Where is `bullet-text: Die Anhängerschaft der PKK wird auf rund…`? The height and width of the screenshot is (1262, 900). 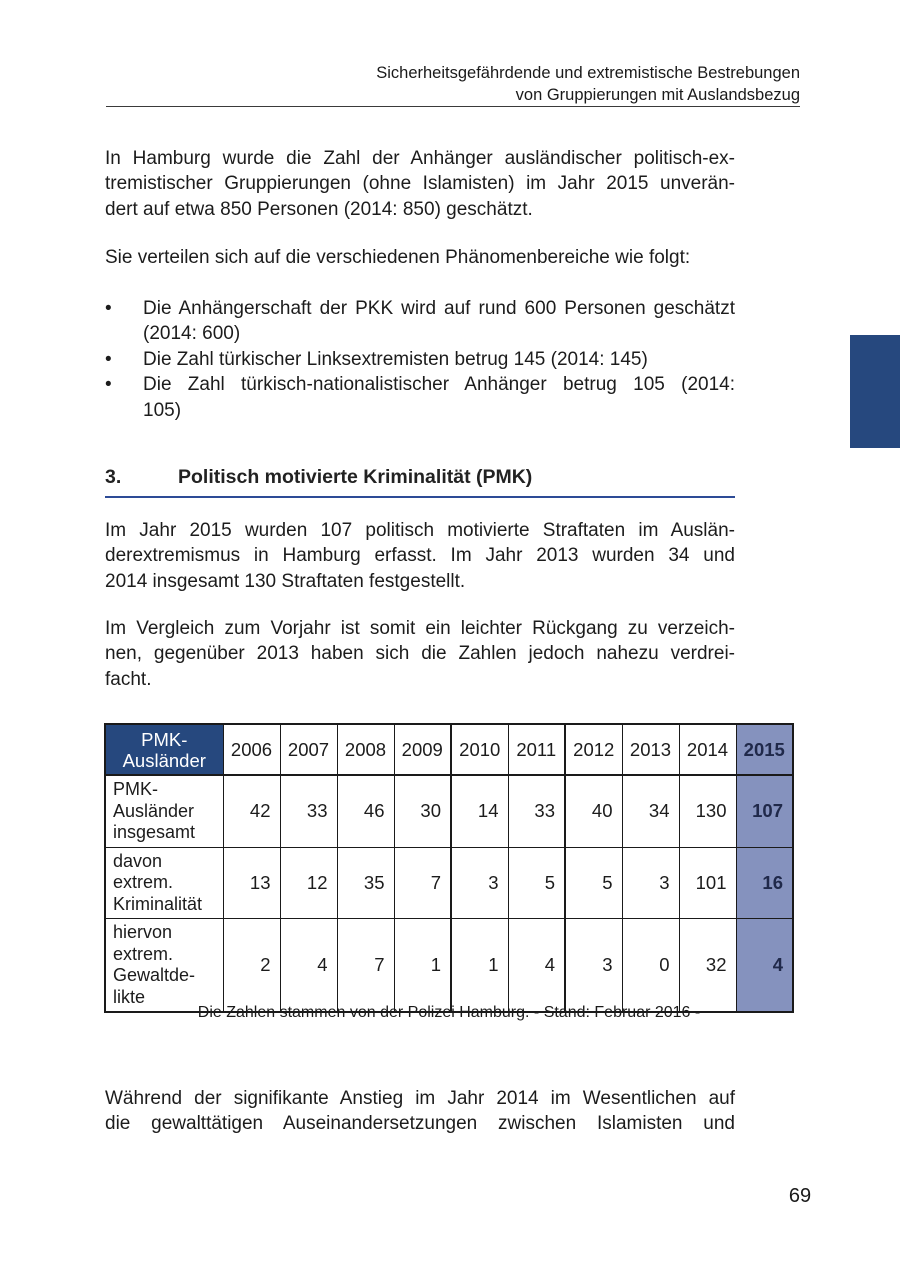
bullet-text: Die Anhängerschaft der PKK wird auf rund… is located at coordinates (439, 321).